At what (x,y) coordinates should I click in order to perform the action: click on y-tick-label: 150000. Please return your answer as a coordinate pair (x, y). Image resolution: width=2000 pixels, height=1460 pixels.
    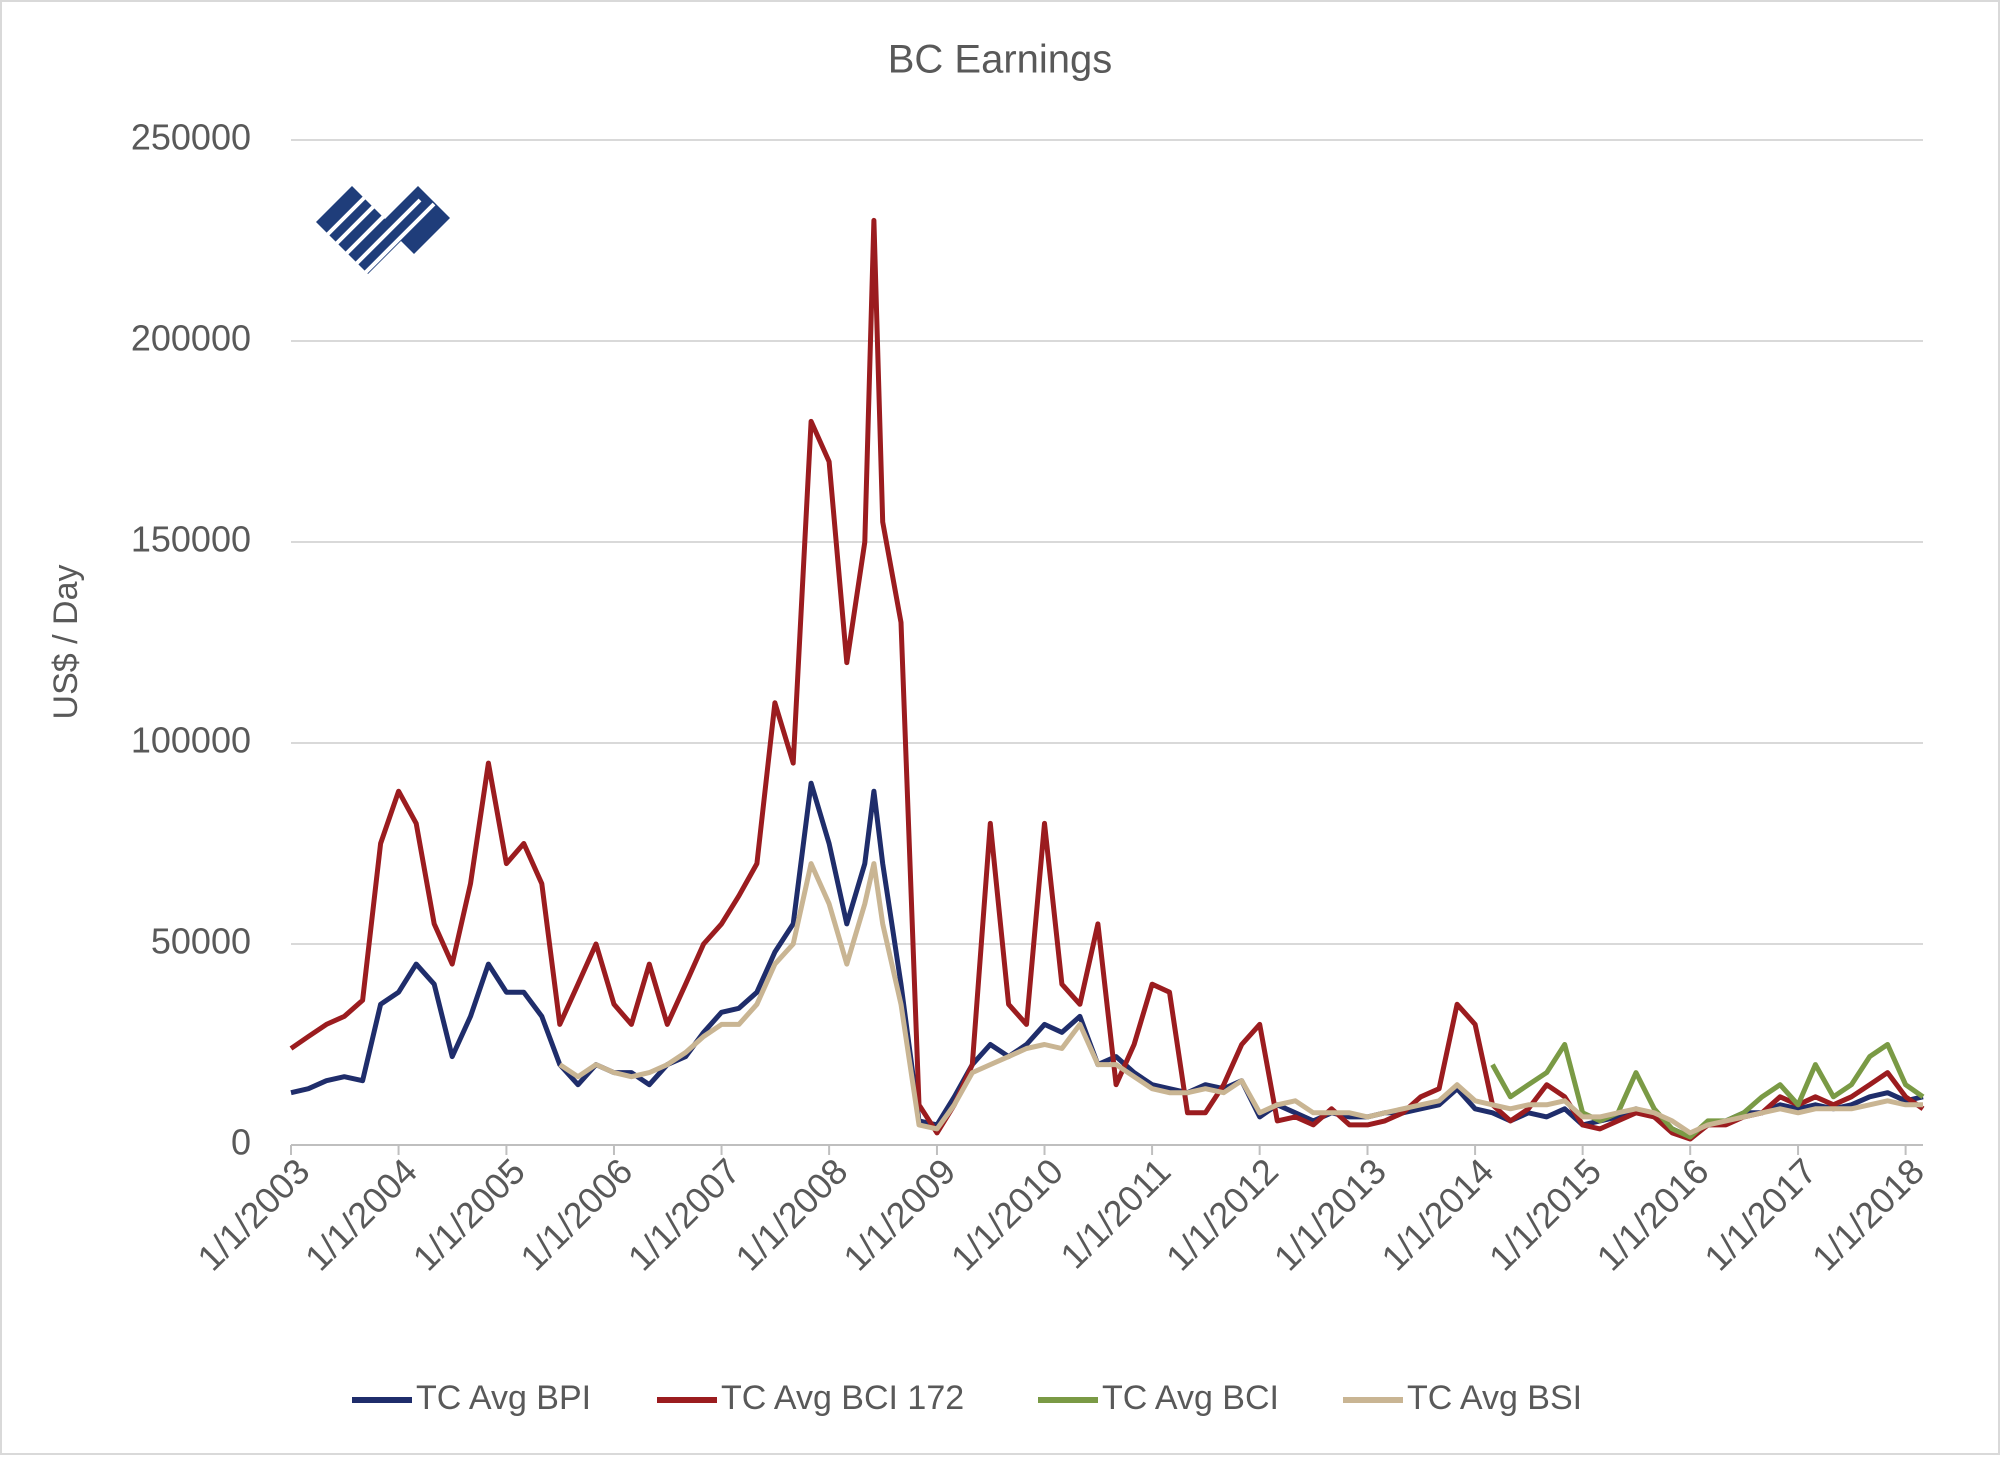
    Looking at the image, I should click on (191, 539).